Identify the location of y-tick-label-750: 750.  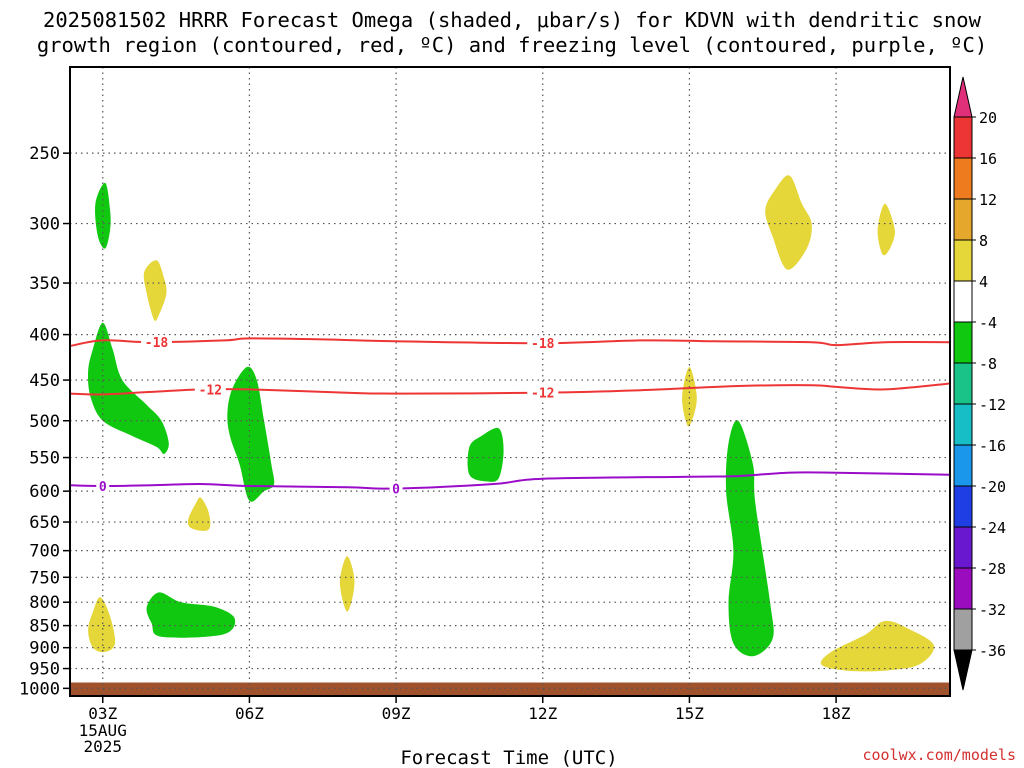
(44, 578).